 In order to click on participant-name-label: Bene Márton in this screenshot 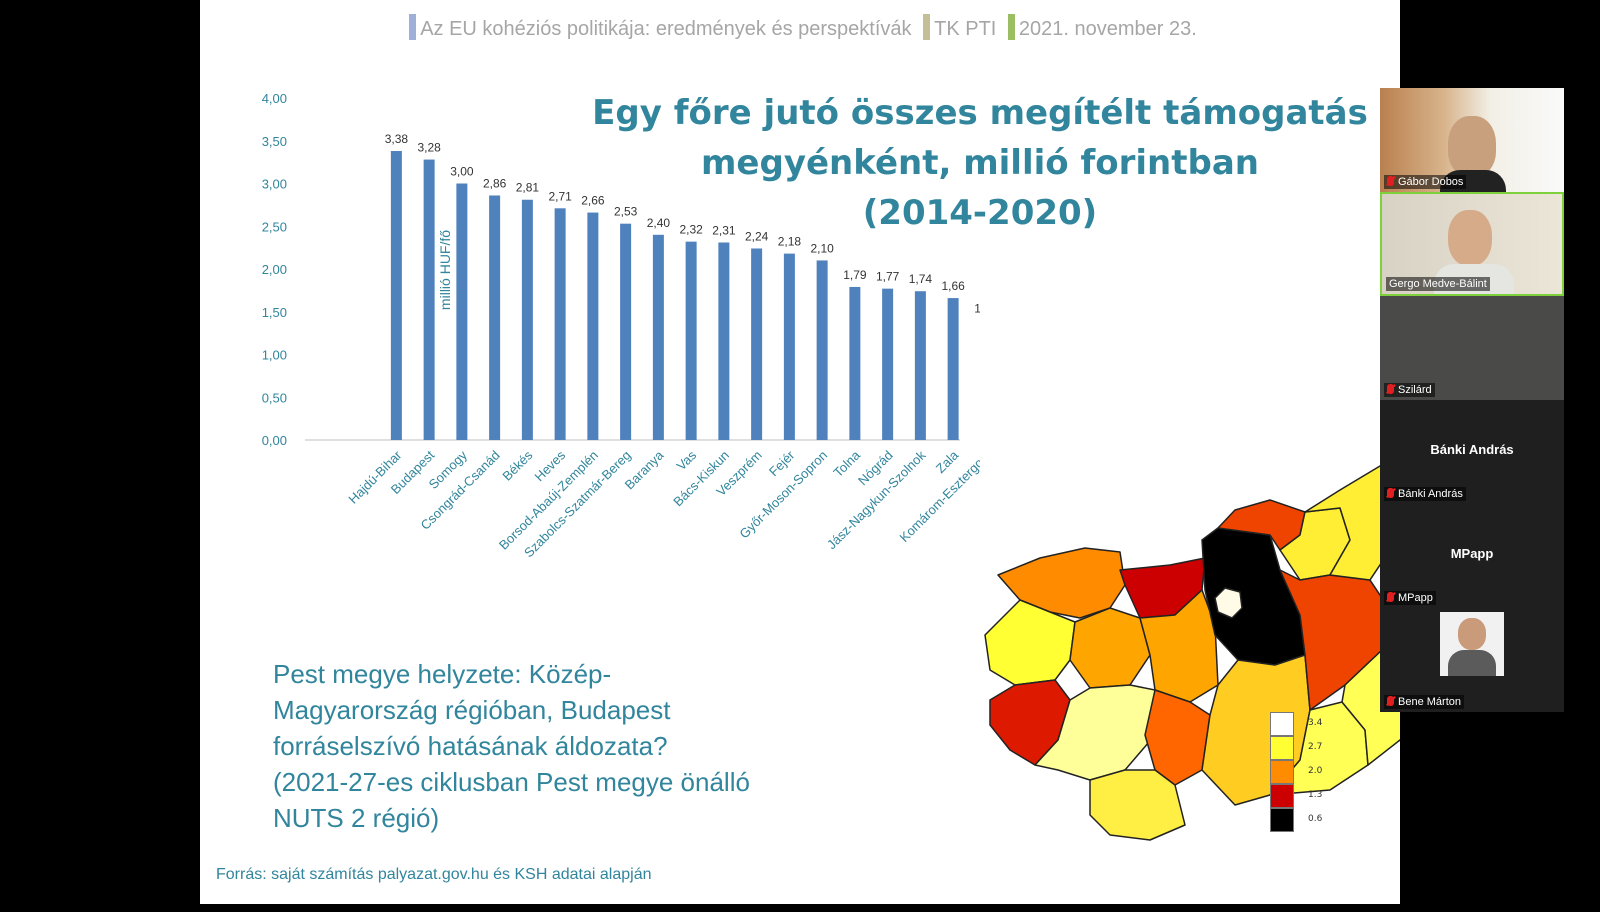, I will do `click(1424, 702)`.